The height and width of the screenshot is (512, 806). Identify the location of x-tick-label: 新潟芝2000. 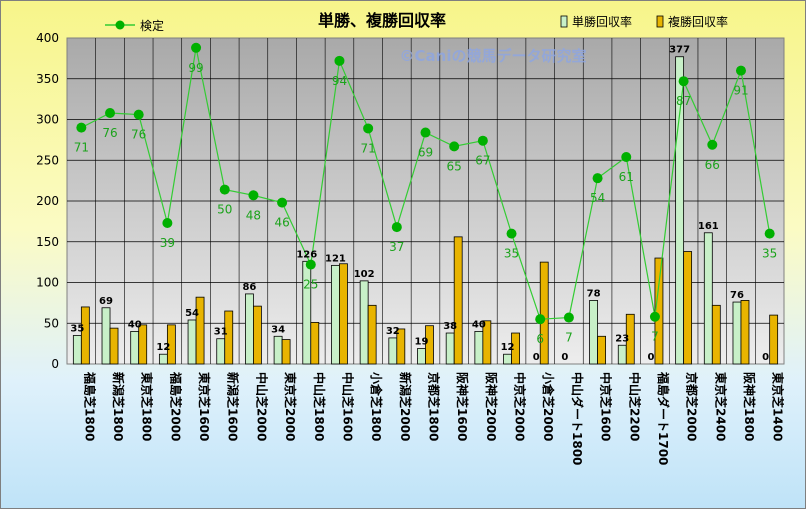
(405, 406).